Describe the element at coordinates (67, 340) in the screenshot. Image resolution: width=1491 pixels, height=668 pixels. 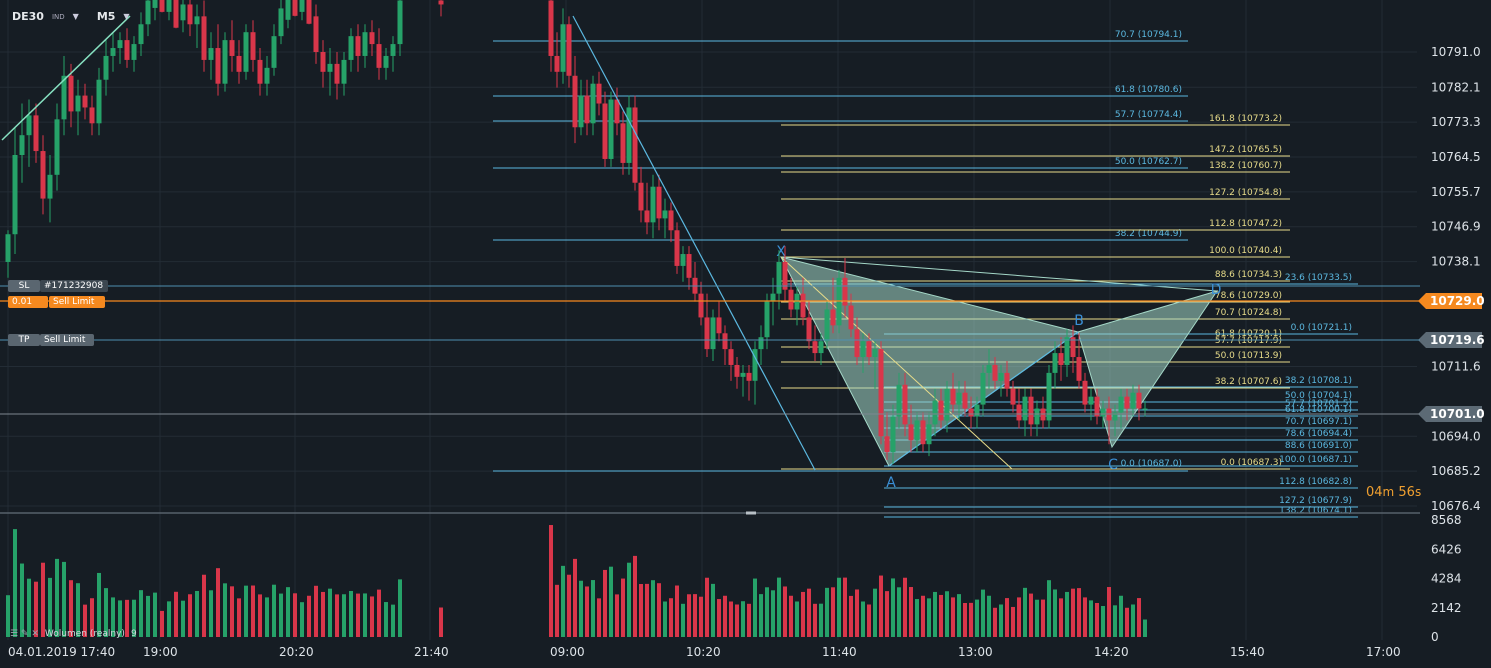
I see `tp-order-type: Sell Limit` at that location.